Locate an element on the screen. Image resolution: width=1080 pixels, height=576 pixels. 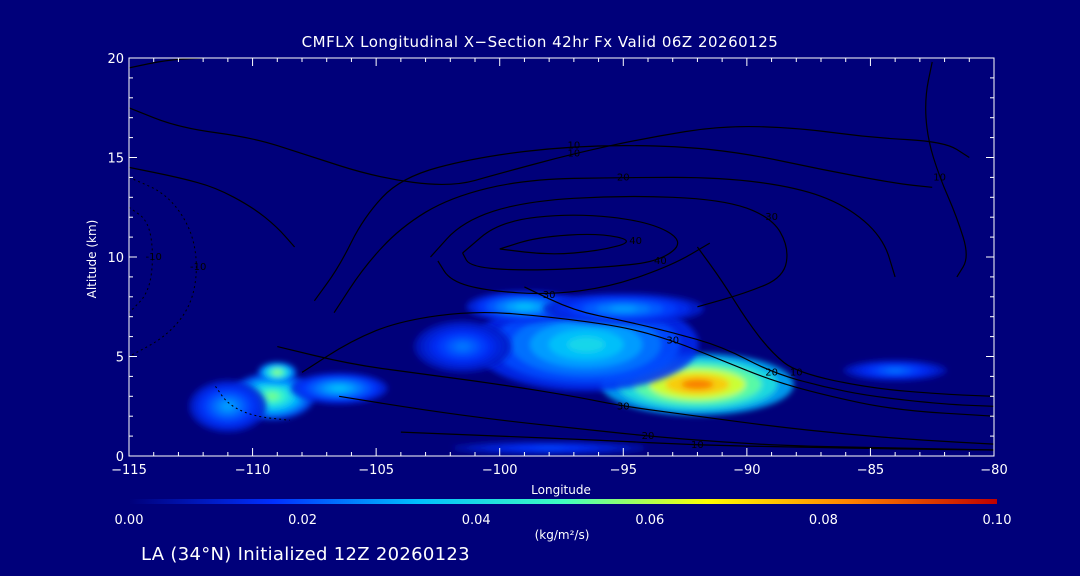
y-tick-label: 20 is located at coordinates (115, 59).